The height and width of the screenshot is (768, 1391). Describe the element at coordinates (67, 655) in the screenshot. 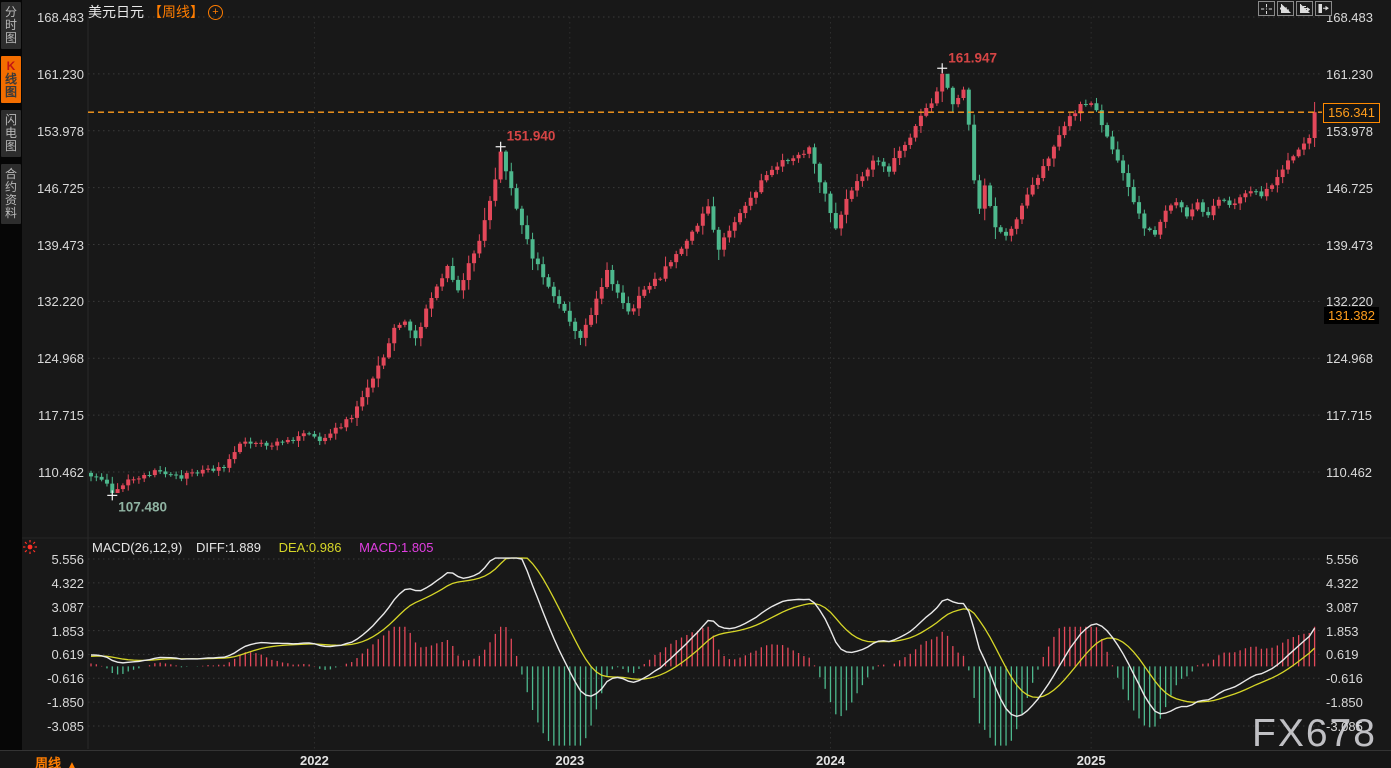

I see `macd-tick-left: 0.619` at that location.